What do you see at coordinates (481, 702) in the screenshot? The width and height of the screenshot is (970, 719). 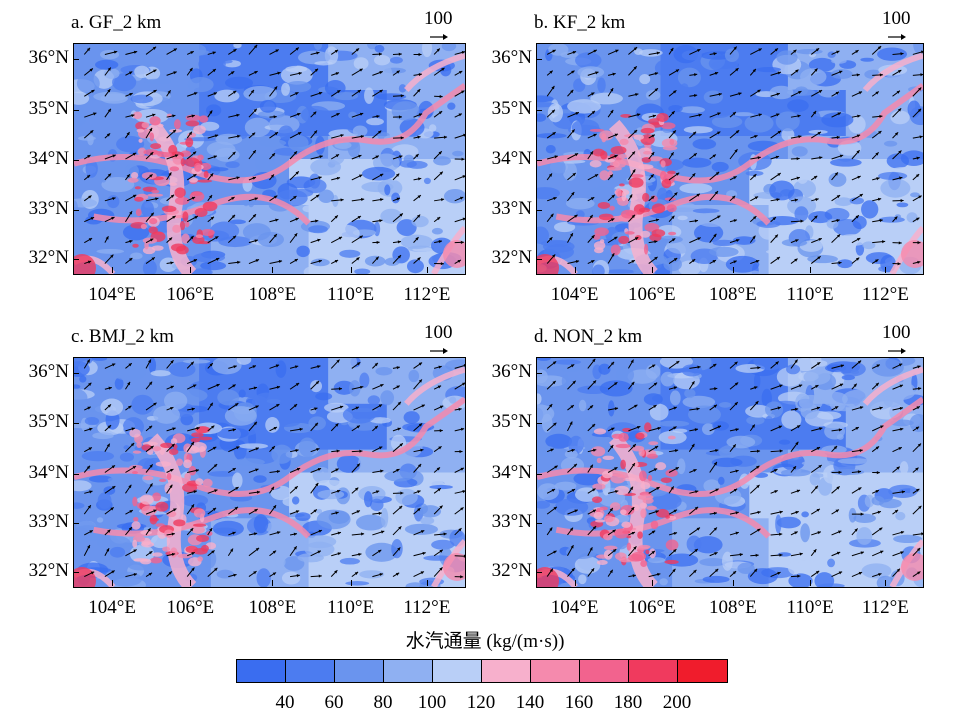 I see `colorbar-label: 120` at bounding box center [481, 702].